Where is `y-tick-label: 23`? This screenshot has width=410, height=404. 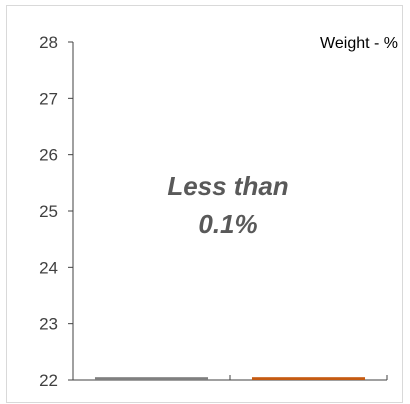 y-tick-label: 23 is located at coordinates (48, 324).